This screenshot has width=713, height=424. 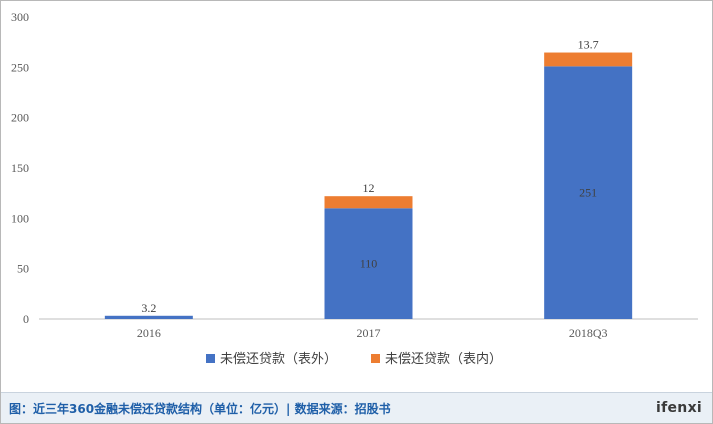 I want to click on y-tick-label: 250, so click(x=20, y=67).